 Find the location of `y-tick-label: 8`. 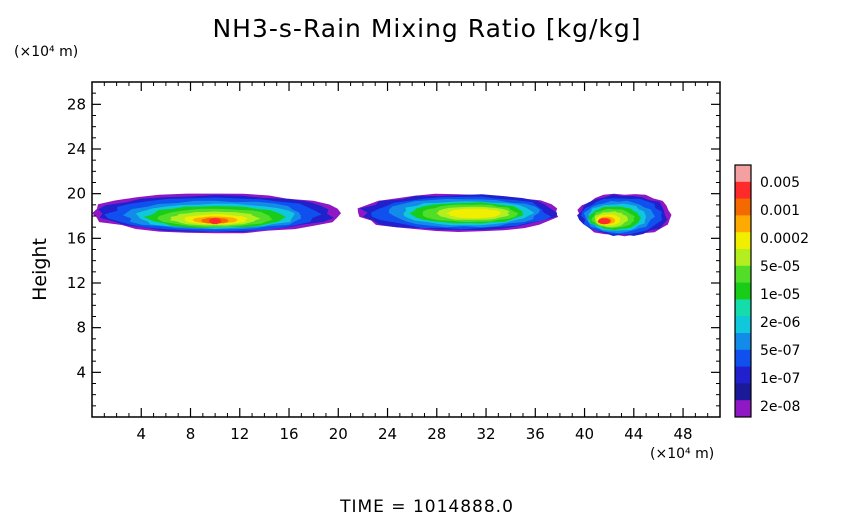

y-tick-label: 8 is located at coordinates (81, 328).